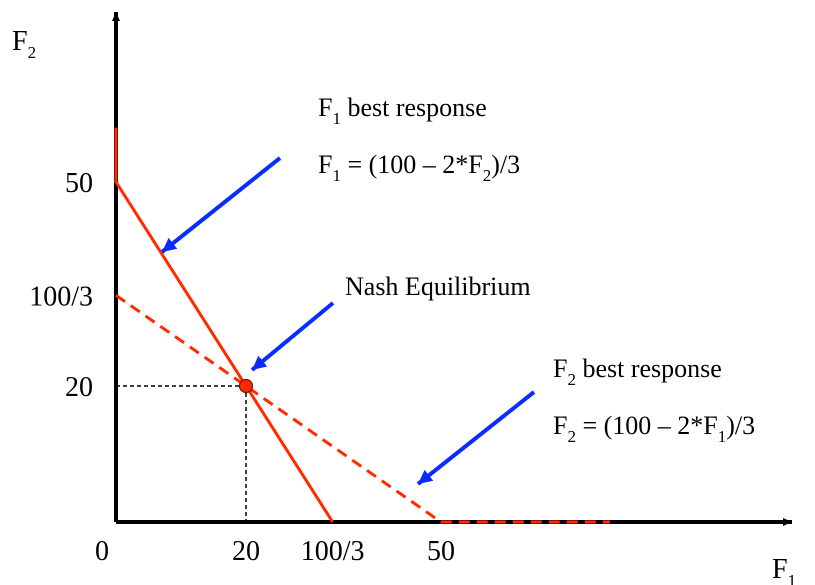 The height and width of the screenshot is (585, 815). What do you see at coordinates (402, 110) in the screenshot?
I see `f1-best-response-title: F1 best response` at bounding box center [402, 110].